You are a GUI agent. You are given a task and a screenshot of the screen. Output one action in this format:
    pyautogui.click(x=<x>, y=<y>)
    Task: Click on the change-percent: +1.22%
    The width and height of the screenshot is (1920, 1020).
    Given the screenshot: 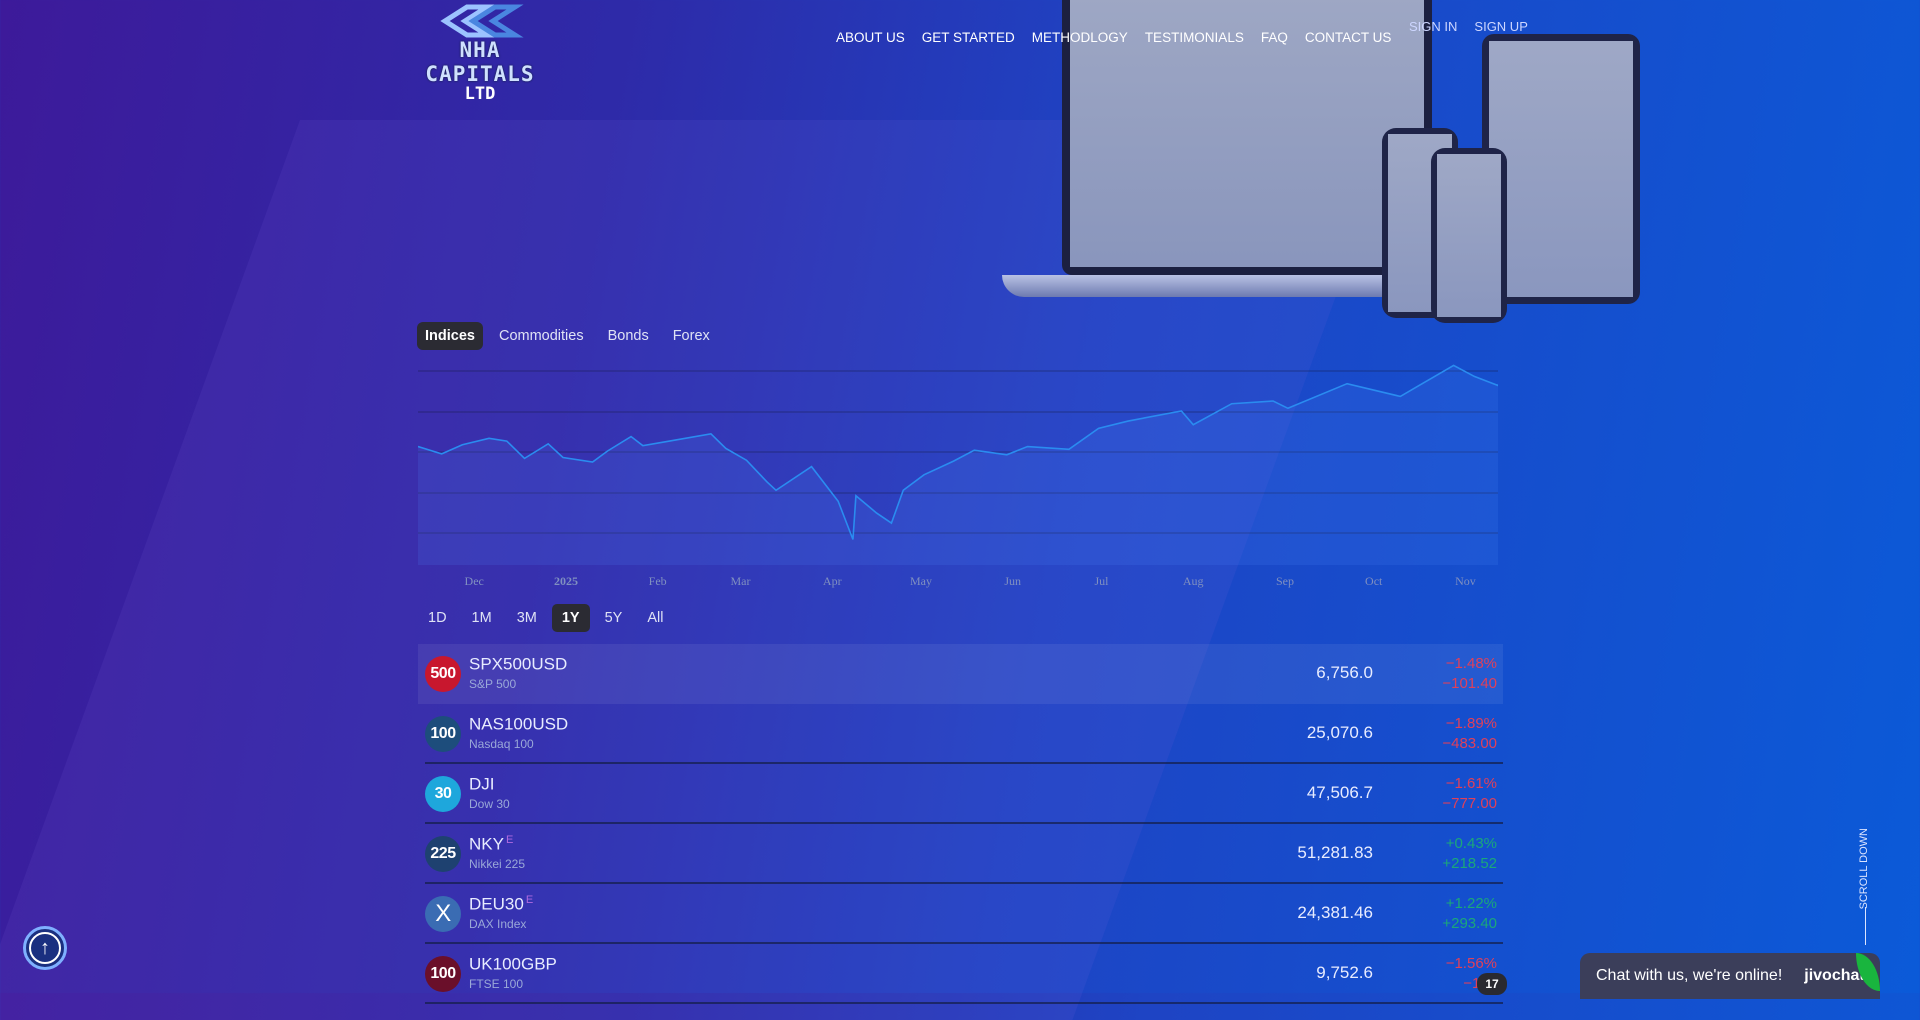 What is the action you would take?
    pyautogui.click(x=1469, y=904)
    